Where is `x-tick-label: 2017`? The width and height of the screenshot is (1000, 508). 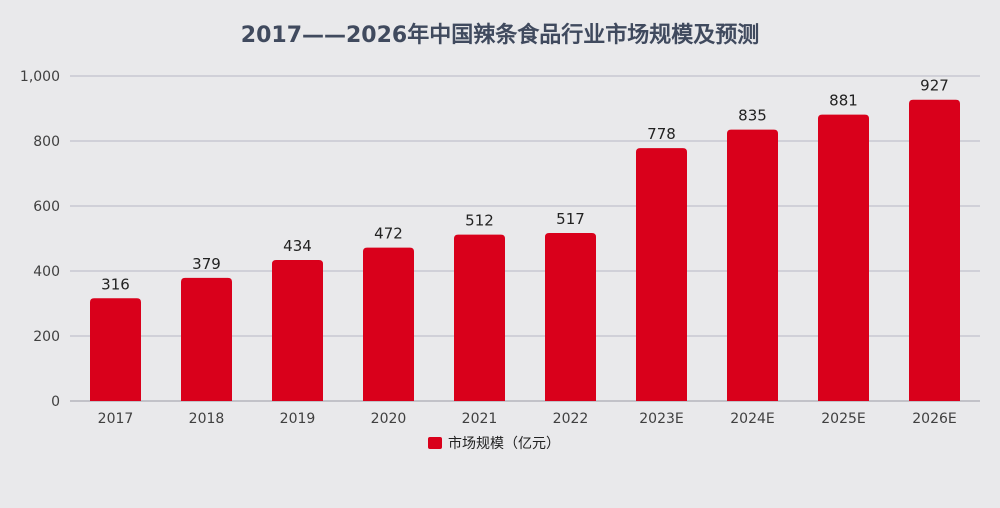 x-tick-label: 2017 is located at coordinates (116, 419).